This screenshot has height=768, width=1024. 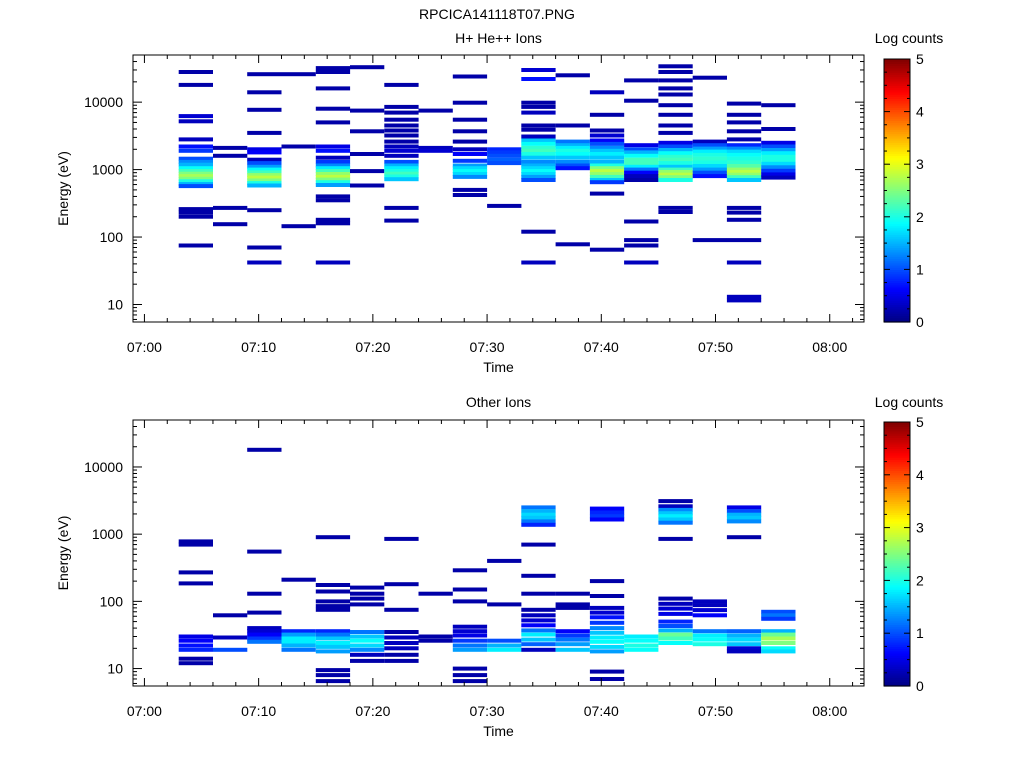 I want to click on colorbar-label: Log counts, so click(x=909, y=38).